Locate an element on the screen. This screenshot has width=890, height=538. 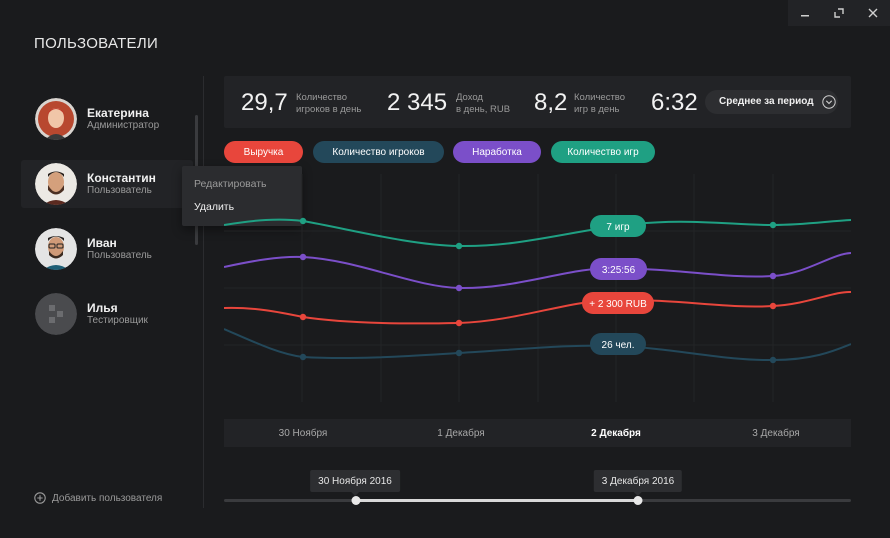
tooltip-games: 7 игр is located at coordinates (618, 226).